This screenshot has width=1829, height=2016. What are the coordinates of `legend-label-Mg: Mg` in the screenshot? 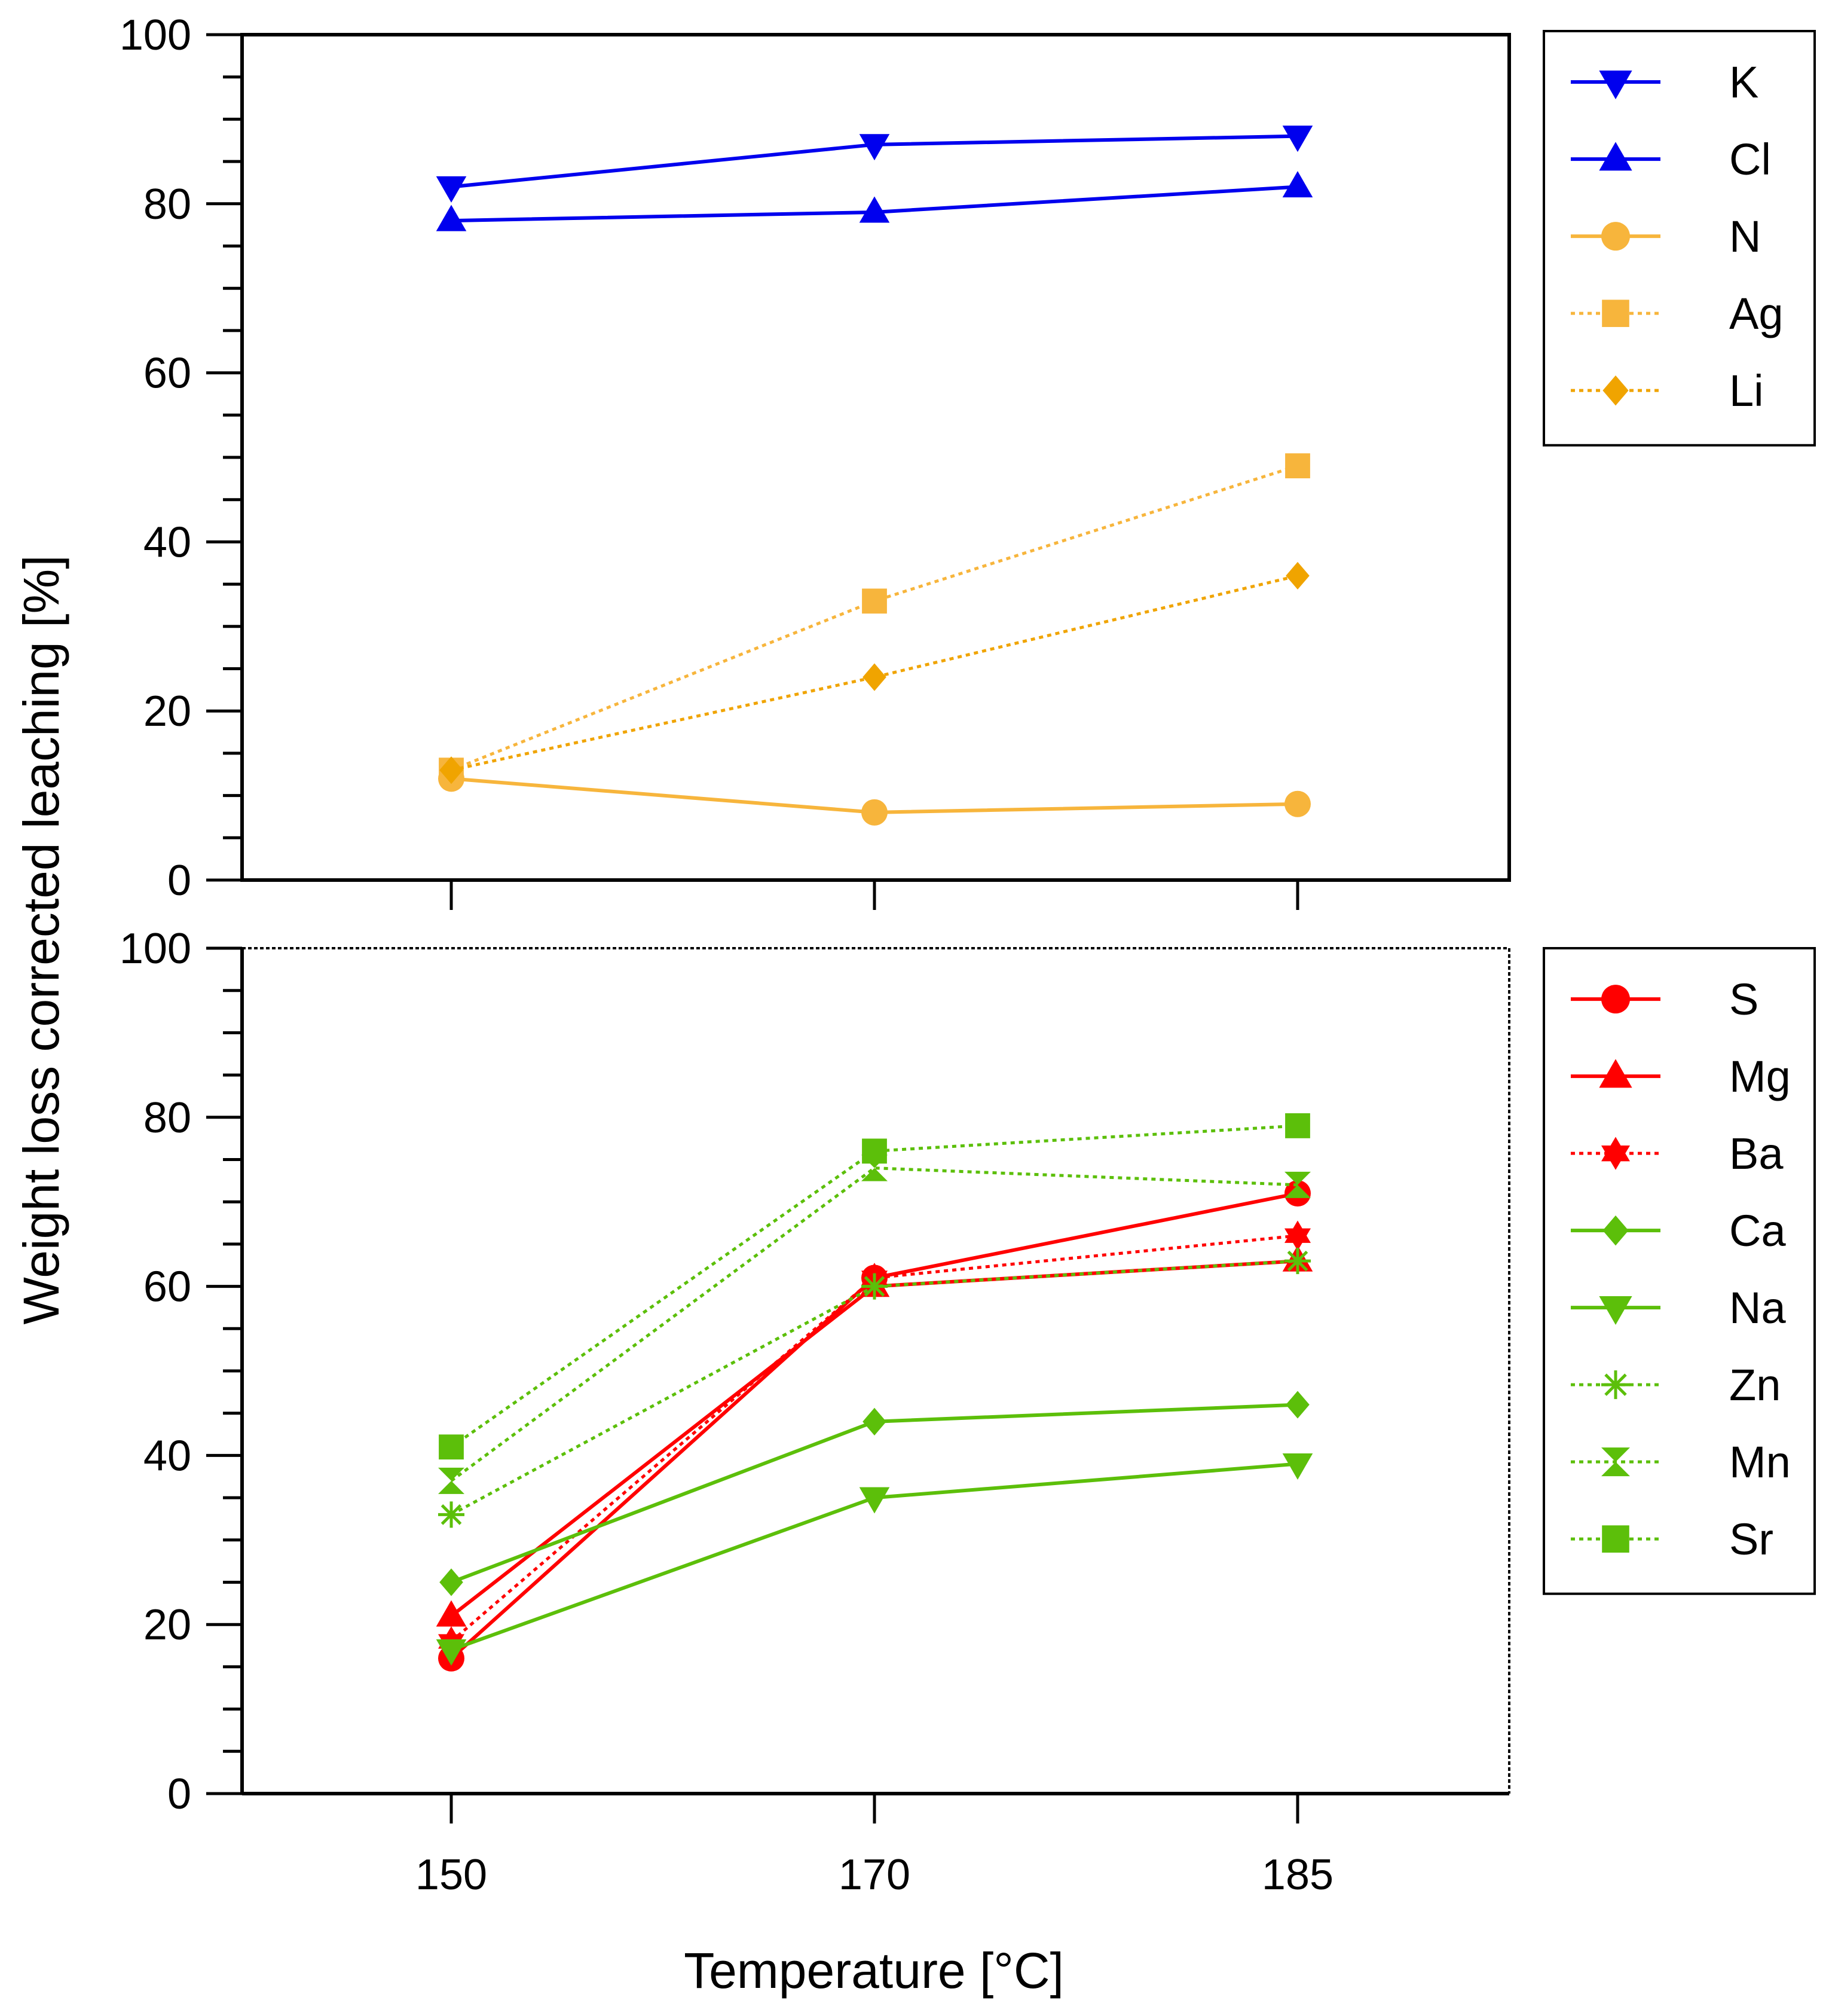 It's located at (1760, 1076).